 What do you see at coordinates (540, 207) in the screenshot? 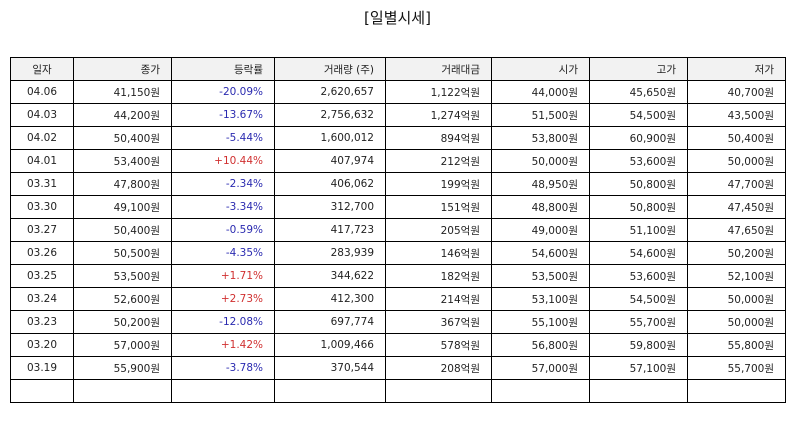
I see `cell-open: 48,800원` at bounding box center [540, 207].